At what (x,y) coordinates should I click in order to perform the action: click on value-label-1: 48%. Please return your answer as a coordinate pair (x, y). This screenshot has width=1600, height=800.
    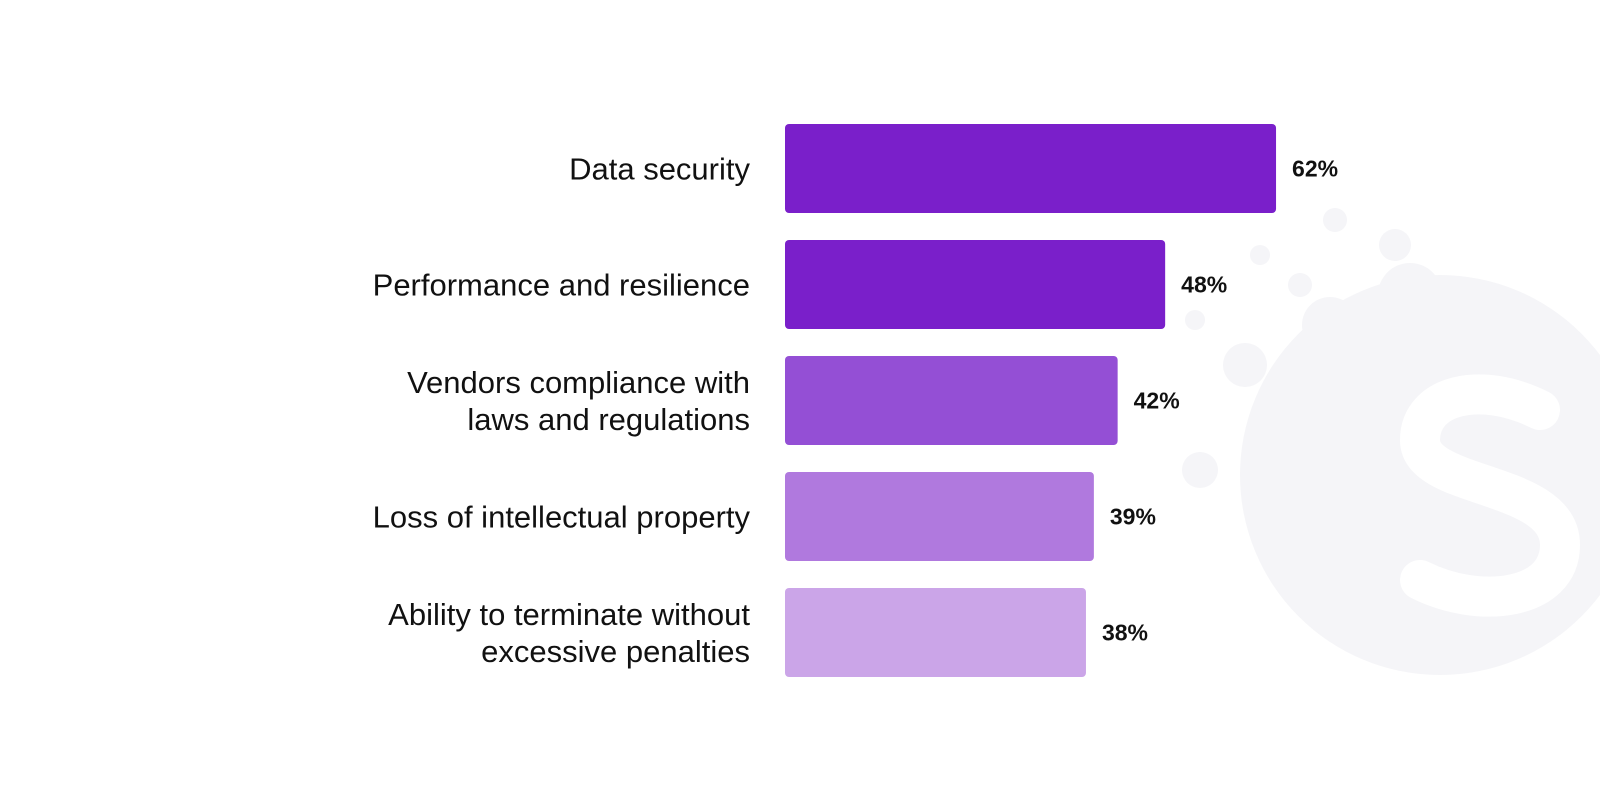
    Looking at the image, I should click on (1204, 285).